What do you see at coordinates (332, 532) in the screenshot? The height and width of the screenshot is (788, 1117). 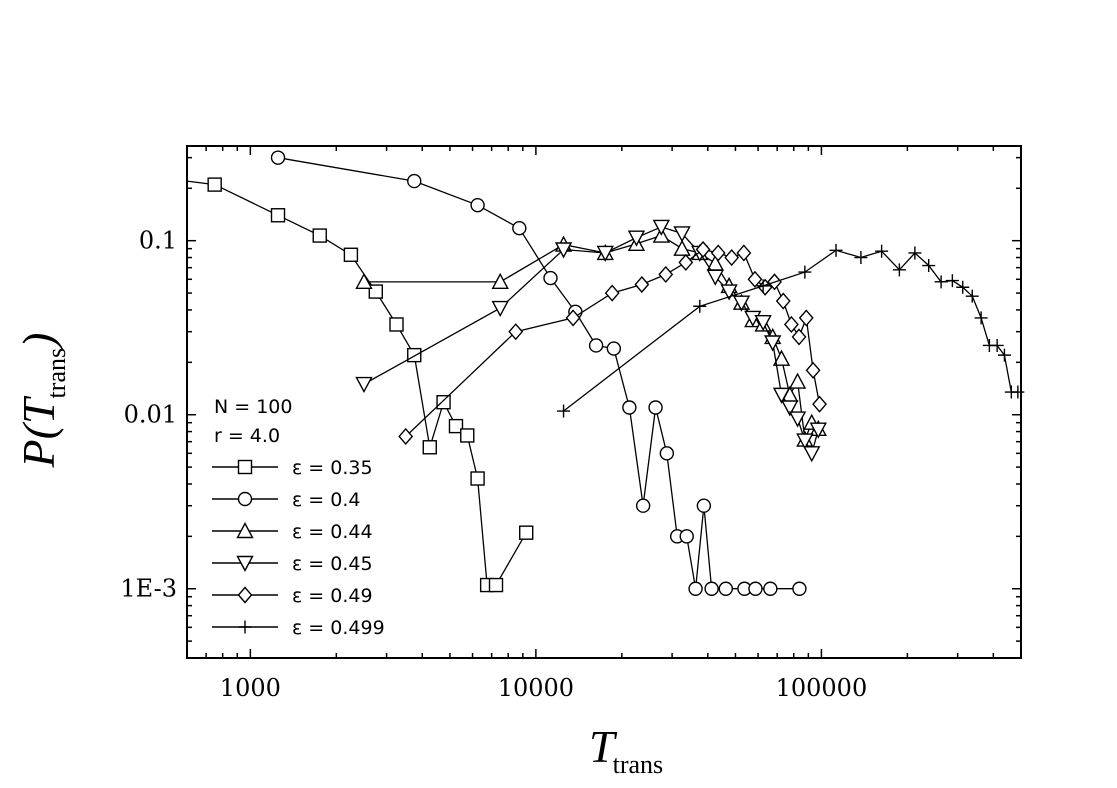 I see `legend-label: ε = 0.44` at bounding box center [332, 532].